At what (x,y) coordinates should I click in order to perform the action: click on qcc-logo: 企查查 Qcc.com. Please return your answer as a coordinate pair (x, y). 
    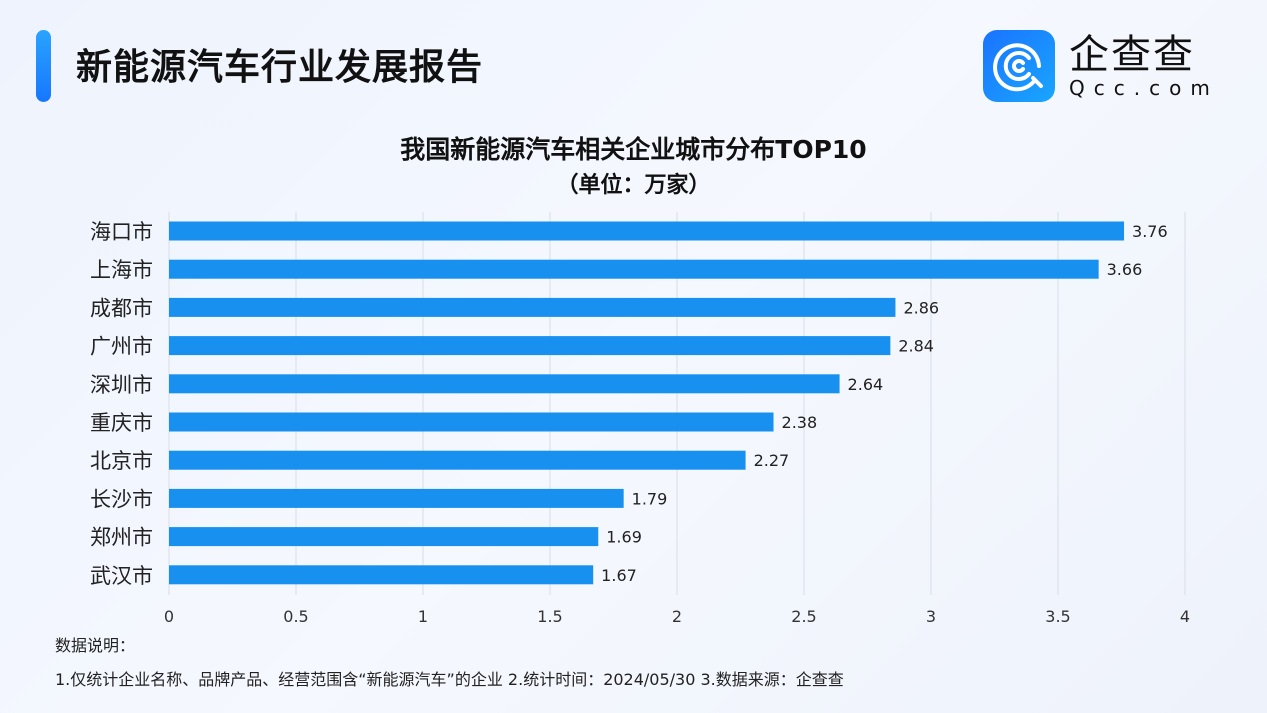
    Looking at the image, I should click on (1101, 66).